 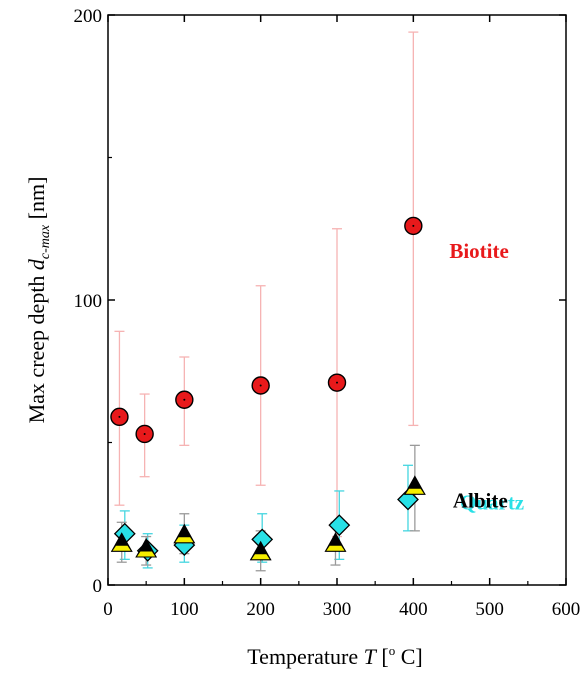 I want to click on series-label-quartz: Quartz, so click(x=492, y=503).